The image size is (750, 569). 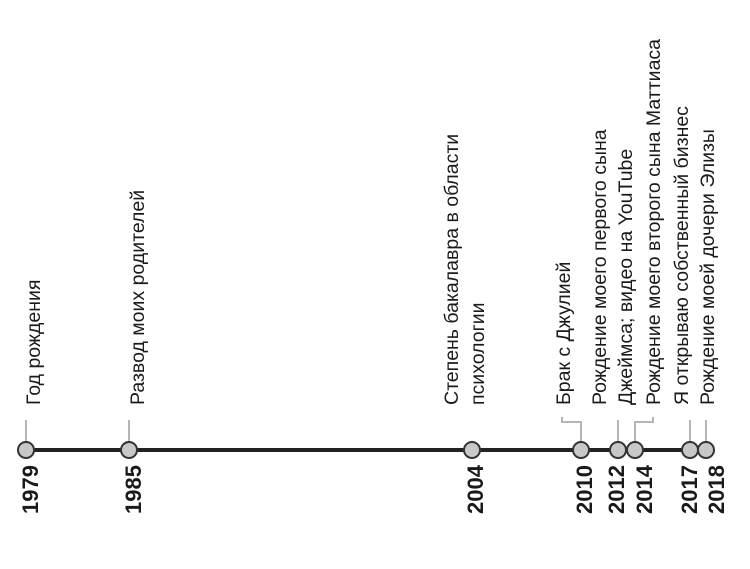 I want to click on timeline-event-2014: 2014 Рождение моего второго сына Маттиаса, so click(x=645, y=276).